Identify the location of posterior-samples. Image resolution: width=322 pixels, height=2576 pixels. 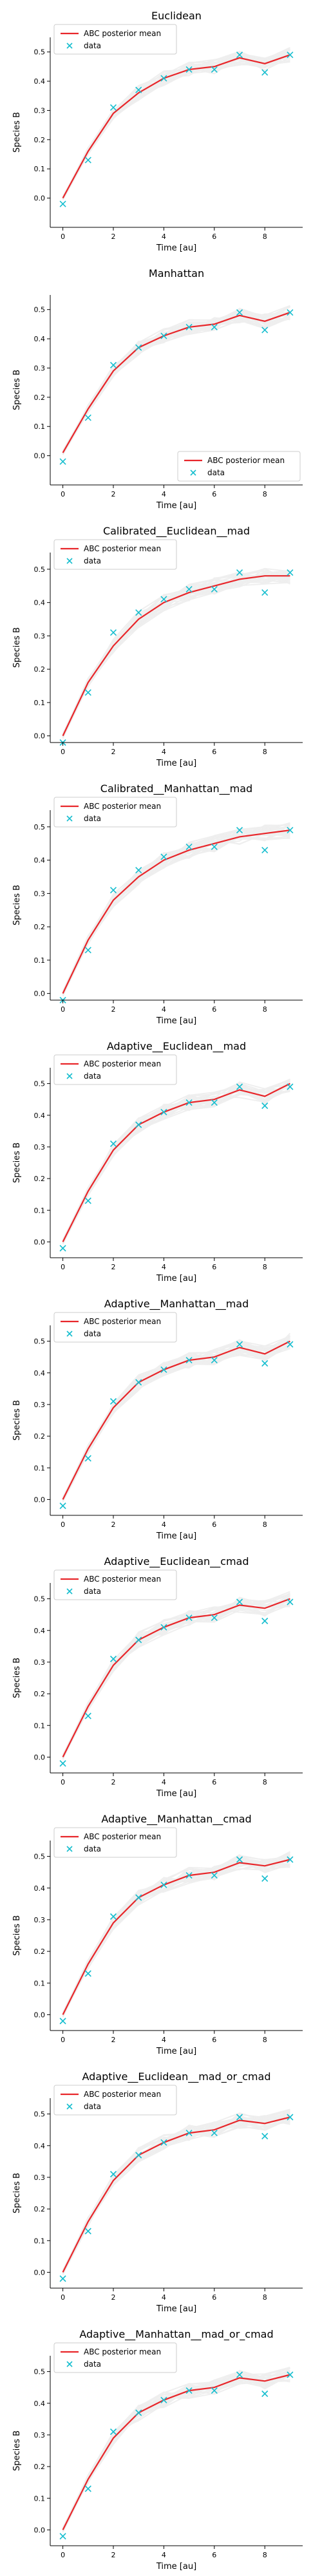
(176, 123).